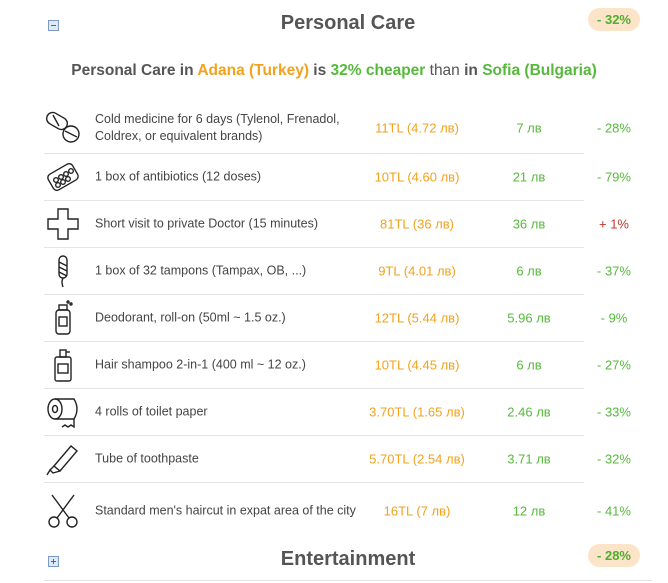  I want to click on section-percent-badge: - 28%, so click(614, 555).